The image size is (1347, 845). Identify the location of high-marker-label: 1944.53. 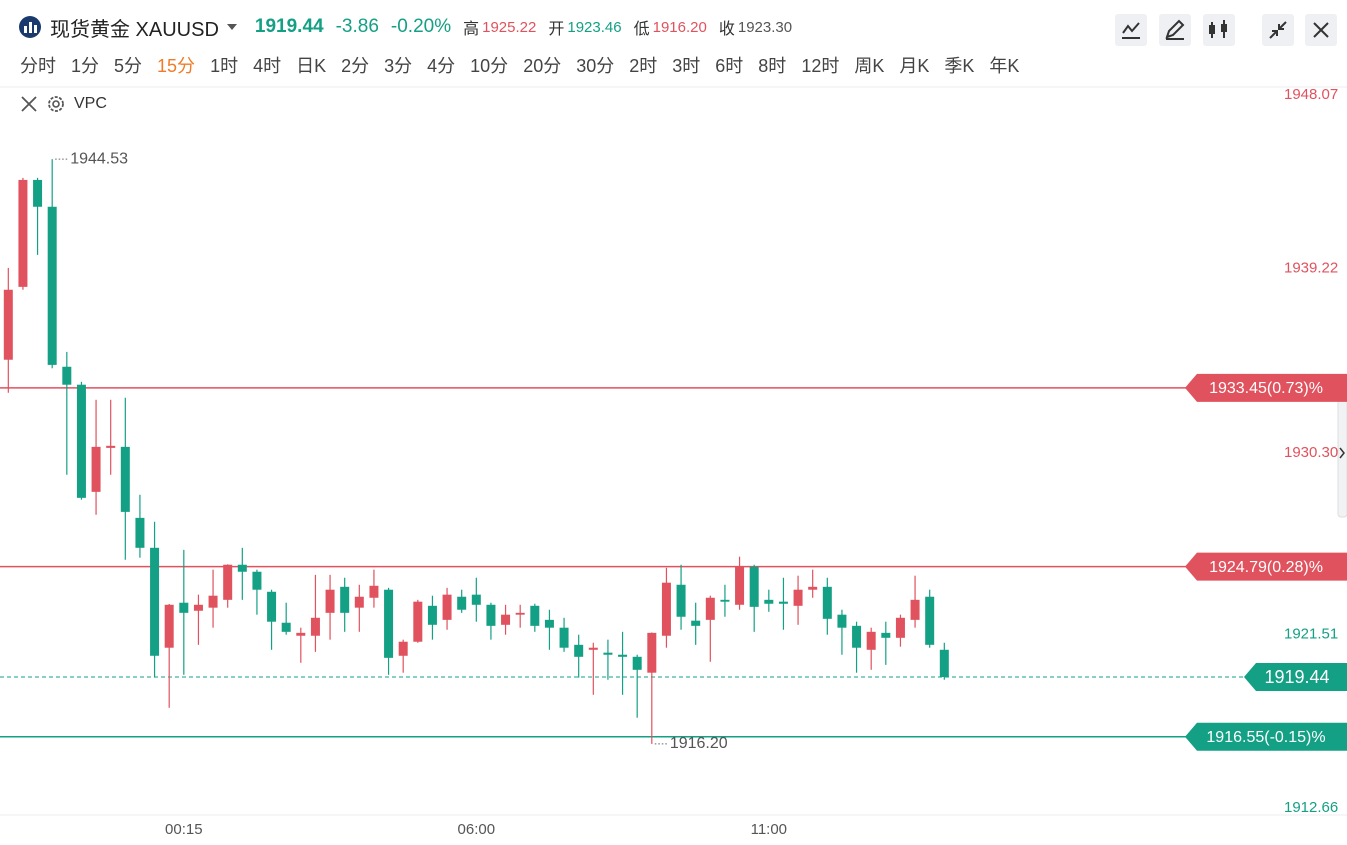
(99, 158).